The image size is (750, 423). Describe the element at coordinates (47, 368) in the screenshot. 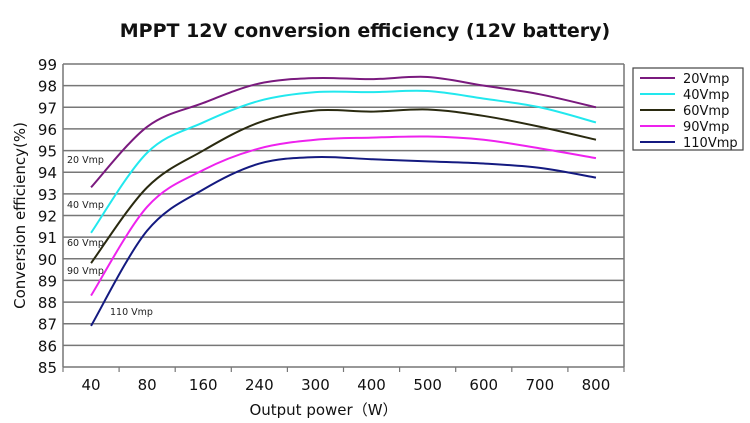

I see `y-tick-label: 85` at that location.